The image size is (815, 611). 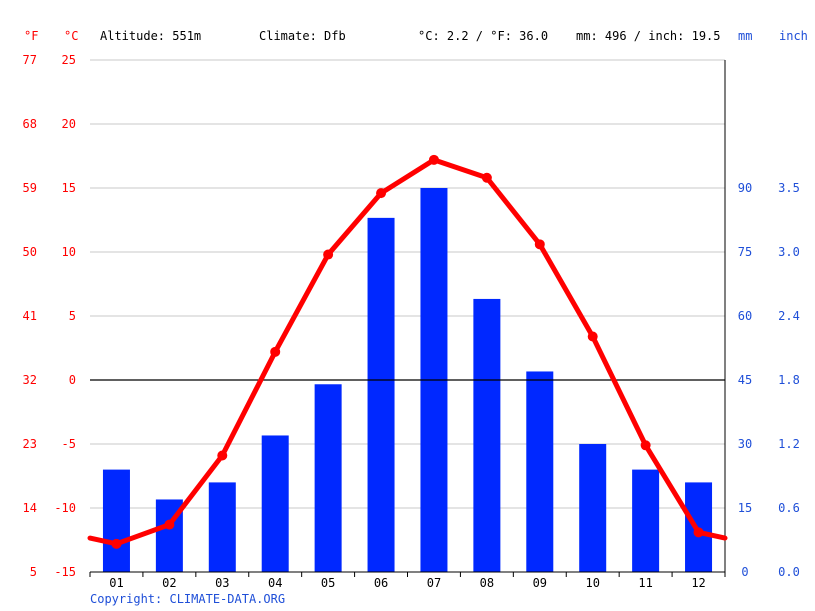 What do you see at coordinates (745, 36) in the screenshot?
I see `unit-mm-label: mm` at bounding box center [745, 36].